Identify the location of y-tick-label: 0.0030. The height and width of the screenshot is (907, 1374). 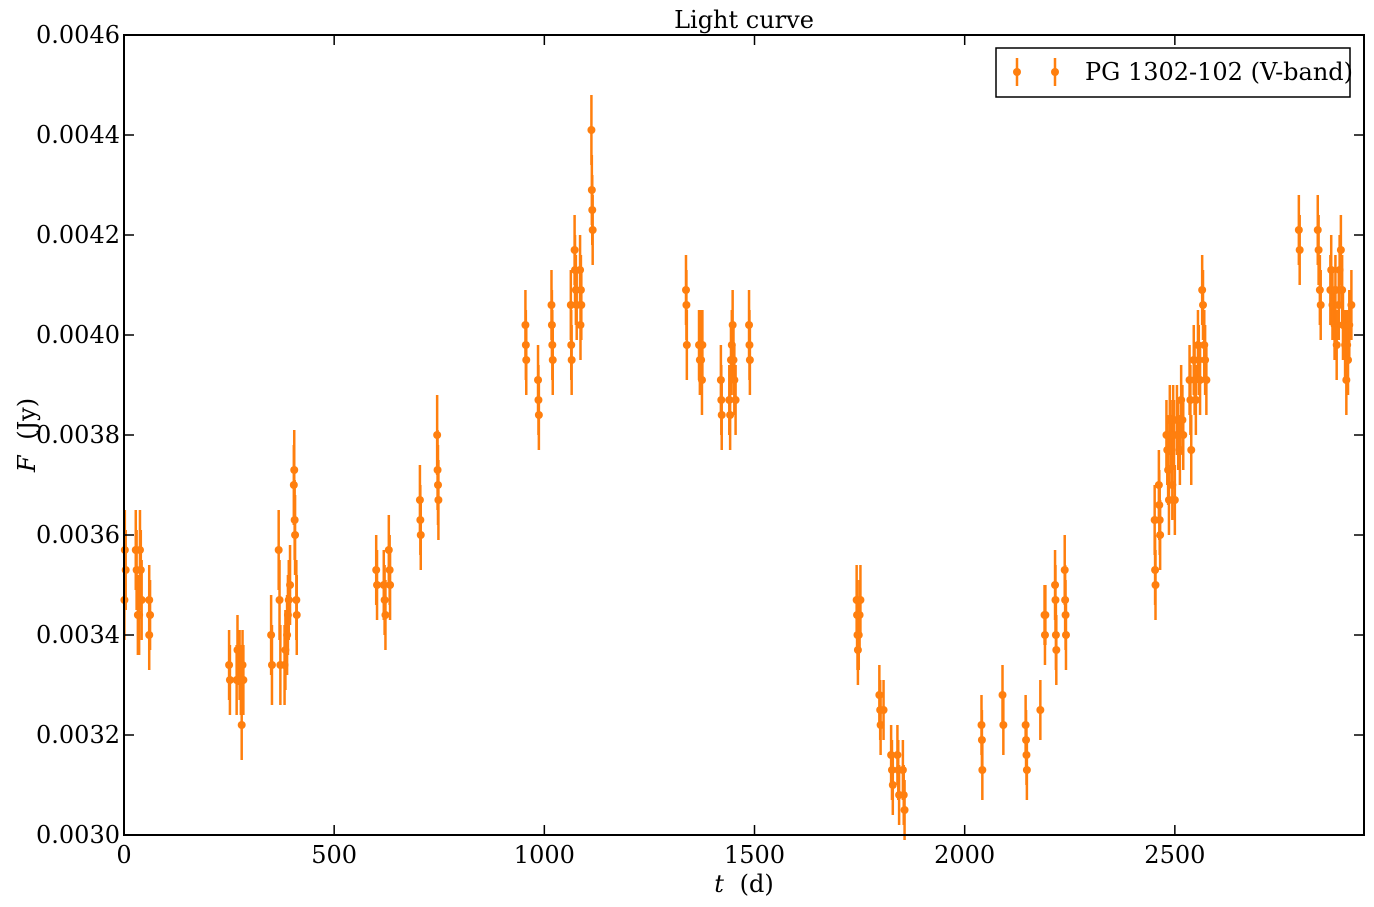
(78, 835).